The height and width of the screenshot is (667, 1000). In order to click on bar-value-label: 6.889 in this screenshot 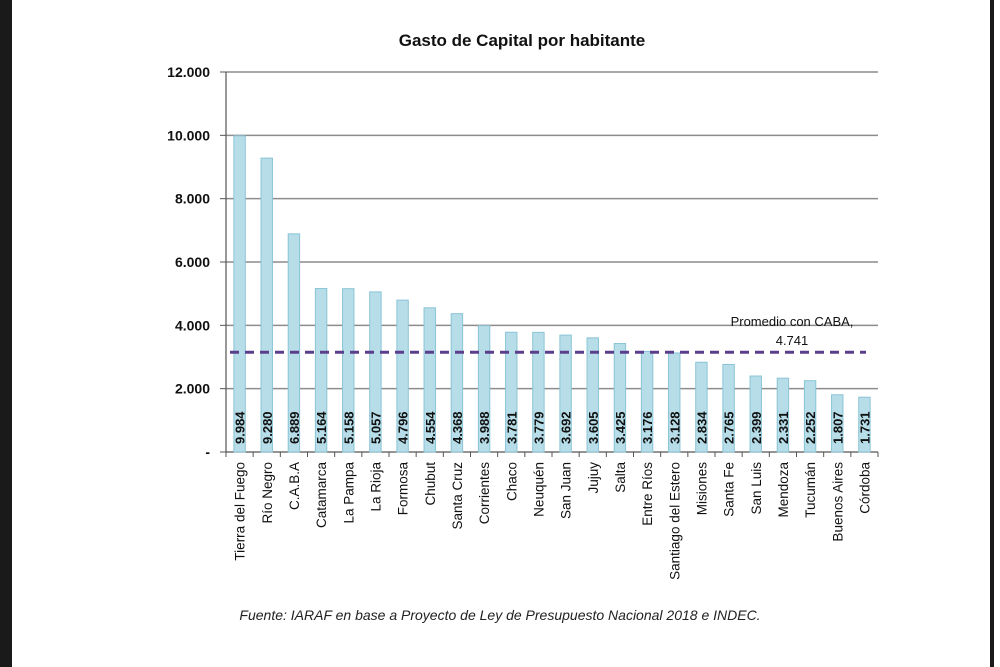, I will do `click(294, 427)`.